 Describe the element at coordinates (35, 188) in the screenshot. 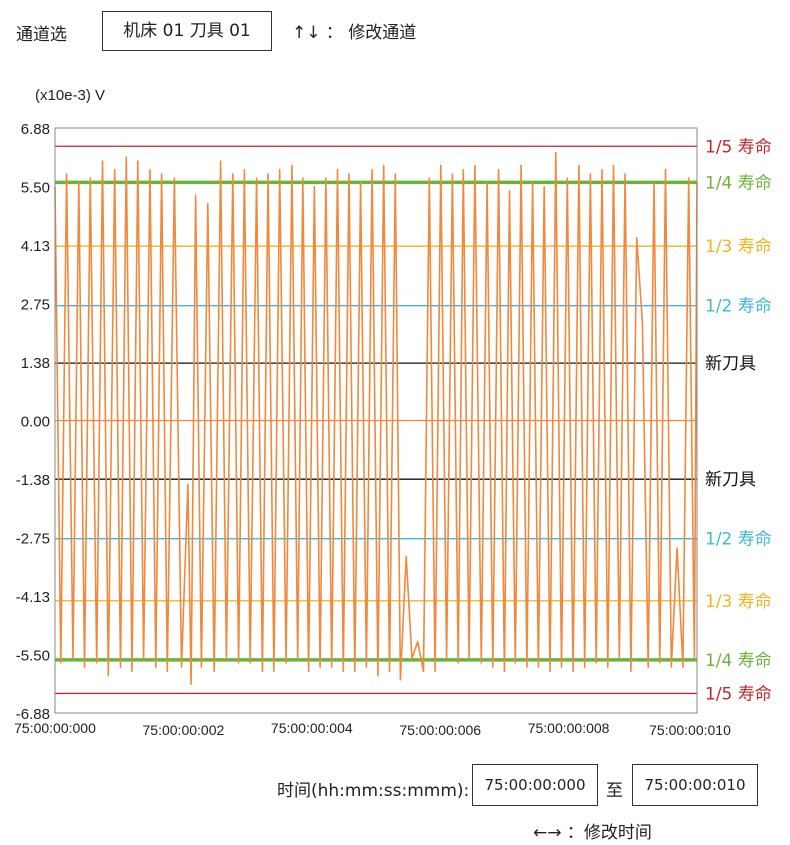

I see `y-tick-label: 5.50` at that location.